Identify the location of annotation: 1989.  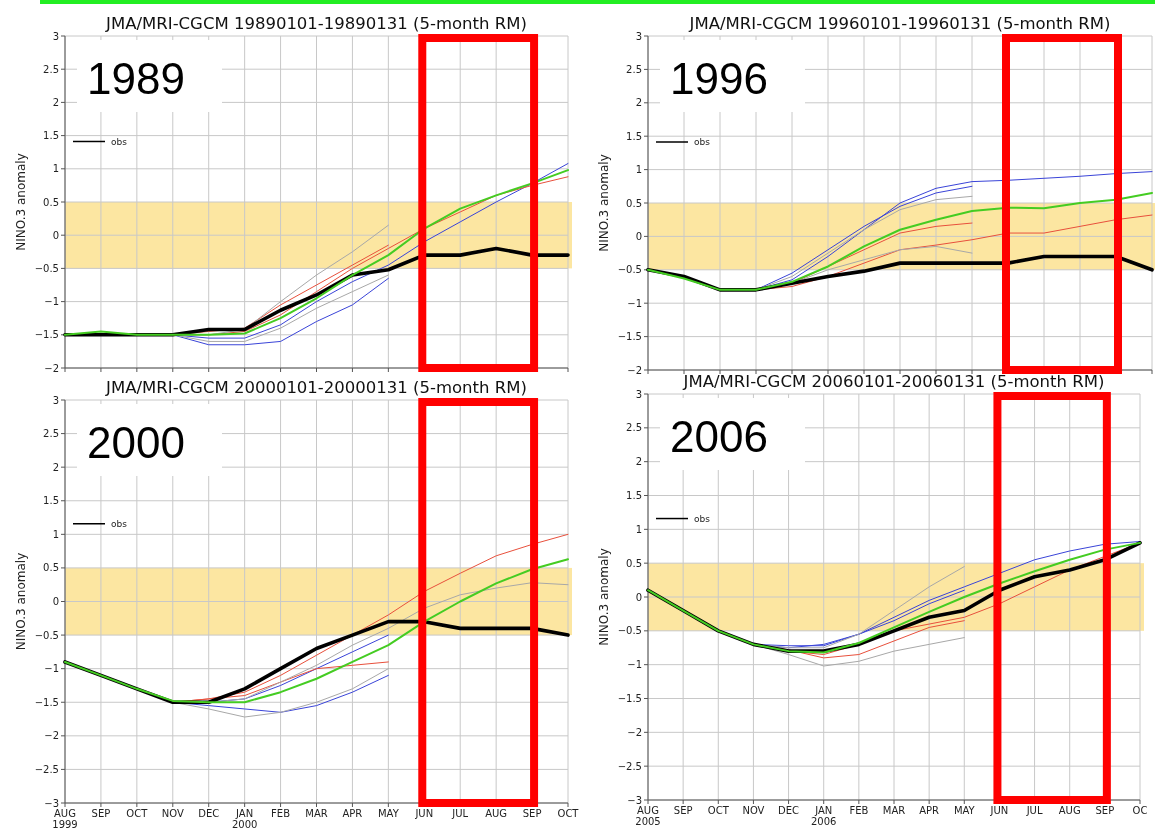
(136, 78).